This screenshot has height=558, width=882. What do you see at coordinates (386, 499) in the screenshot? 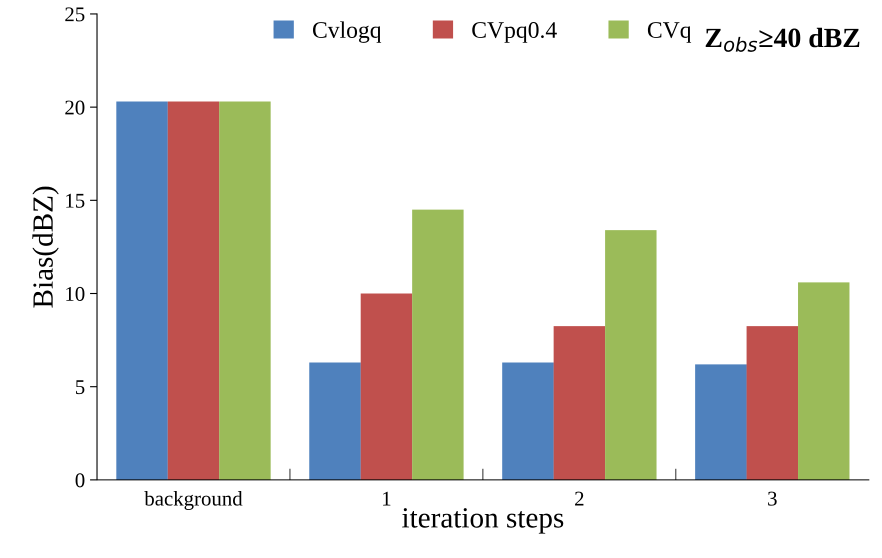
I see `x-tick-label: 1` at bounding box center [386, 499].